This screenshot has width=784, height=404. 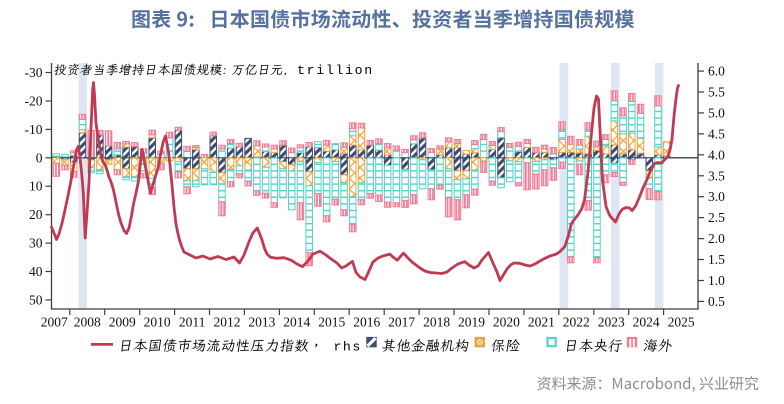 I want to click on svg-text: 2012, so click(x=227, y=322).